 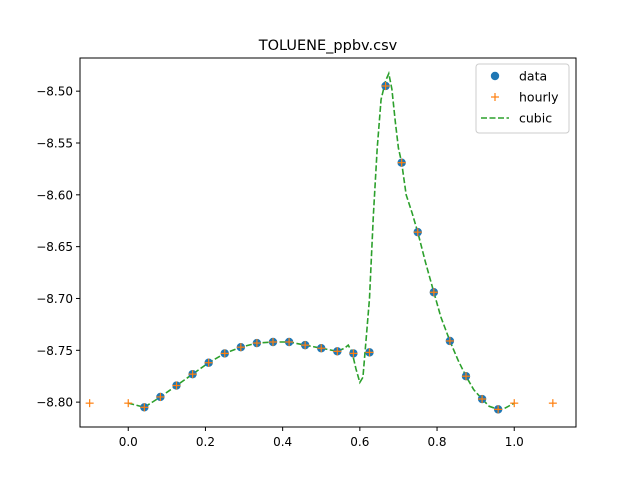 What do you see at coordinates (539, 97) in the screenshot?
I see `legend-label: hourly` at bounding box center [539, 97].